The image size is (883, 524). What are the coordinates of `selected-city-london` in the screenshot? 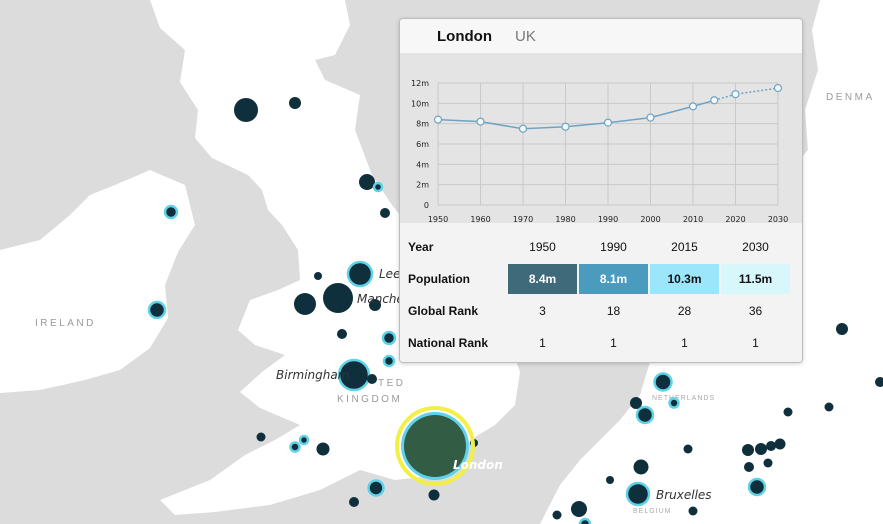 It's located at (435, 446).